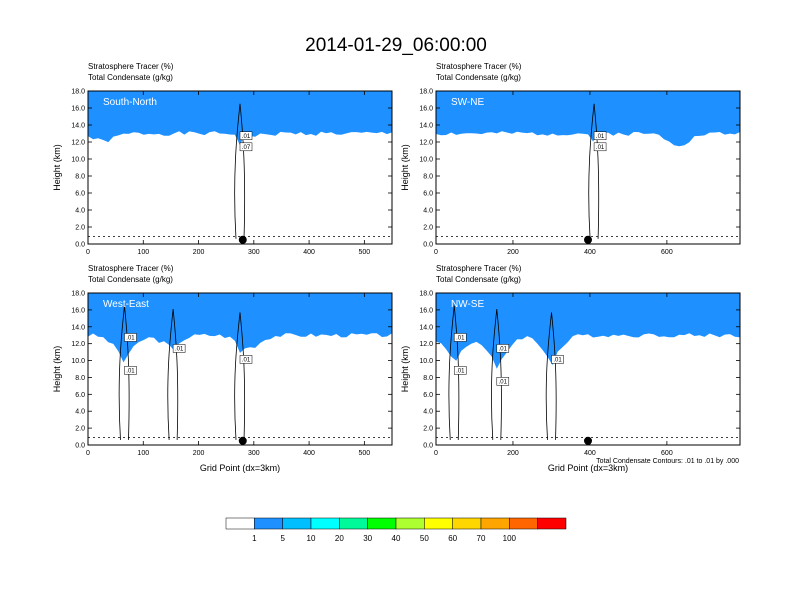  What do you see at coordinates (467, 304) in the screenshot?
I see `panel-label: NW-SE` at bounding box center [467, 304].